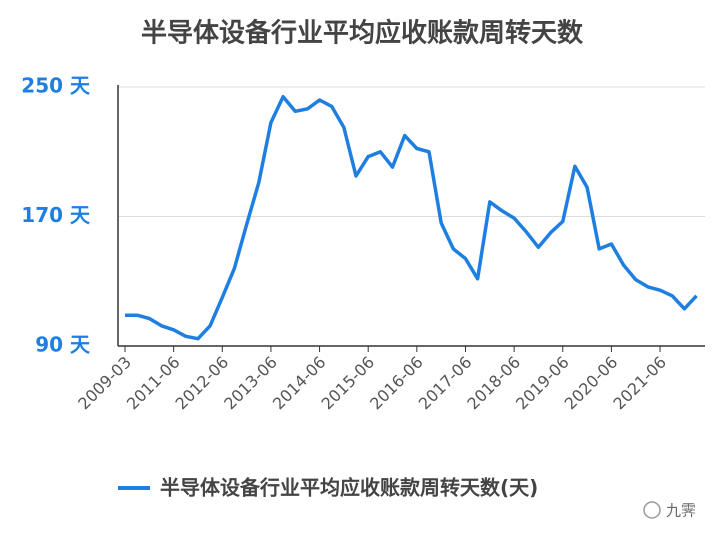 The image size is (724, 540). What do you see at coordinates (362, 33) in the screenshot?
I see `chart-title: 半导体设备行业平均应收账款周转天数` at bounding box center [362, 33].